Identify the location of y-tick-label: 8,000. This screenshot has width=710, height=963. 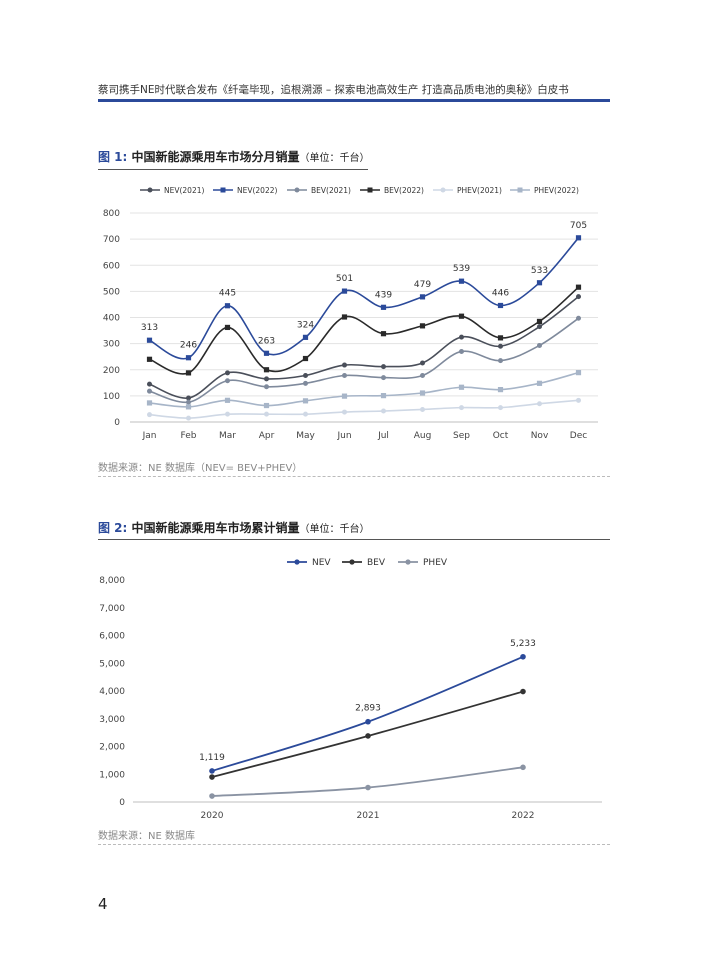
(112, 581).